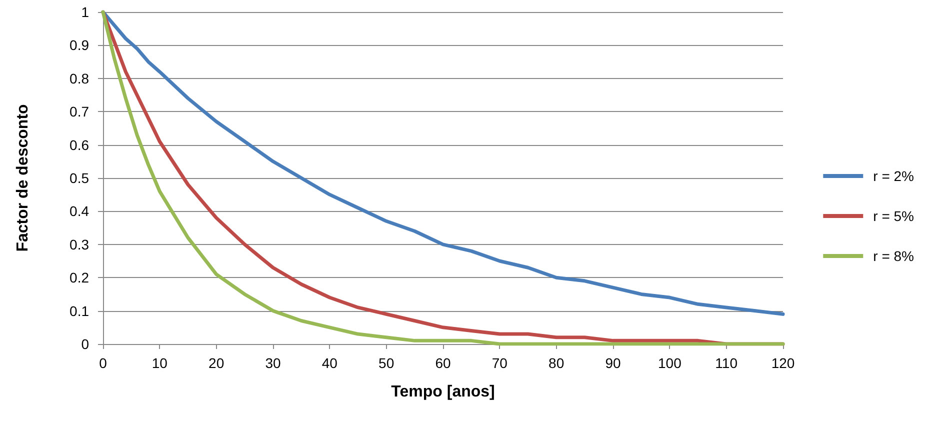 The image size is (929, 432). I want to click on legend-label: r = 2%, so click(893, 176).